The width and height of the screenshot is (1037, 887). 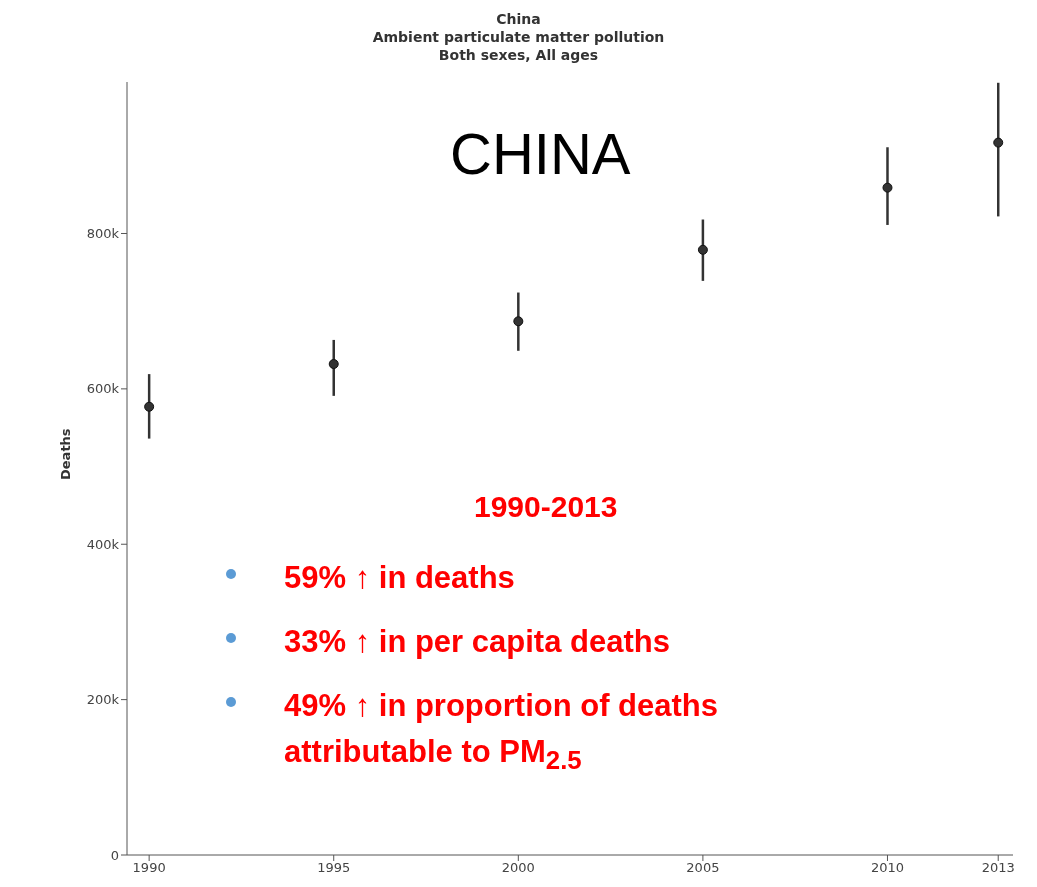 What do you see at coordinates (103, 389) in the screenshot?
I see `y-tick-label: 600k` at bounding box center [103, 389].